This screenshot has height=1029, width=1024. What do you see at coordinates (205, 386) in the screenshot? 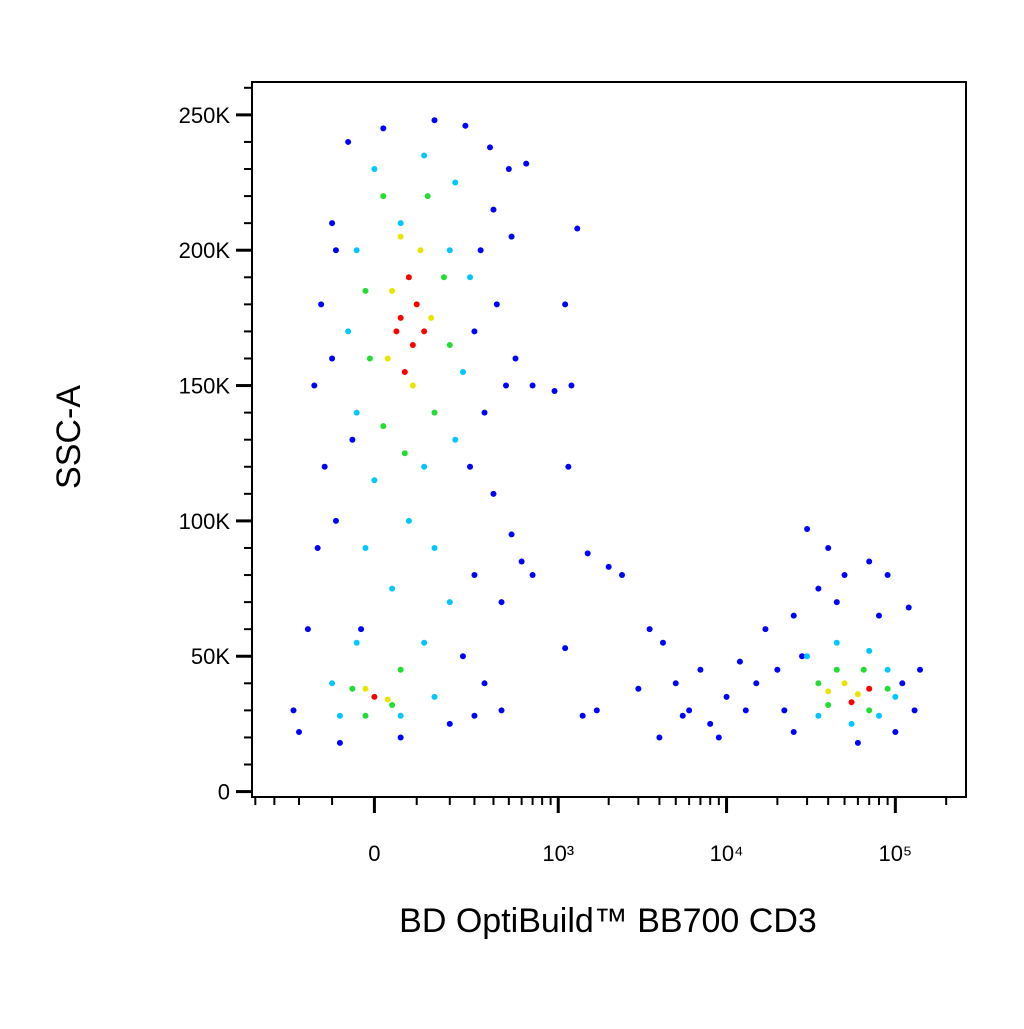
I see `y-tick-label: 150K` at bounding box center [205, 386].